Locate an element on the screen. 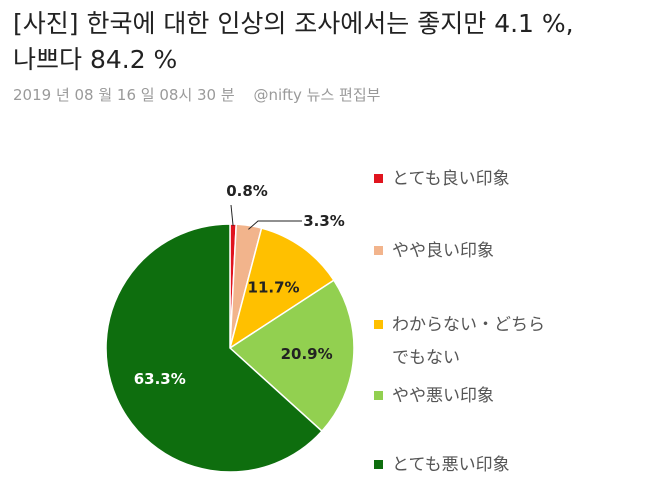  source-label: @nifty 뉴스 편집부 is located at coordinates (317, 95).